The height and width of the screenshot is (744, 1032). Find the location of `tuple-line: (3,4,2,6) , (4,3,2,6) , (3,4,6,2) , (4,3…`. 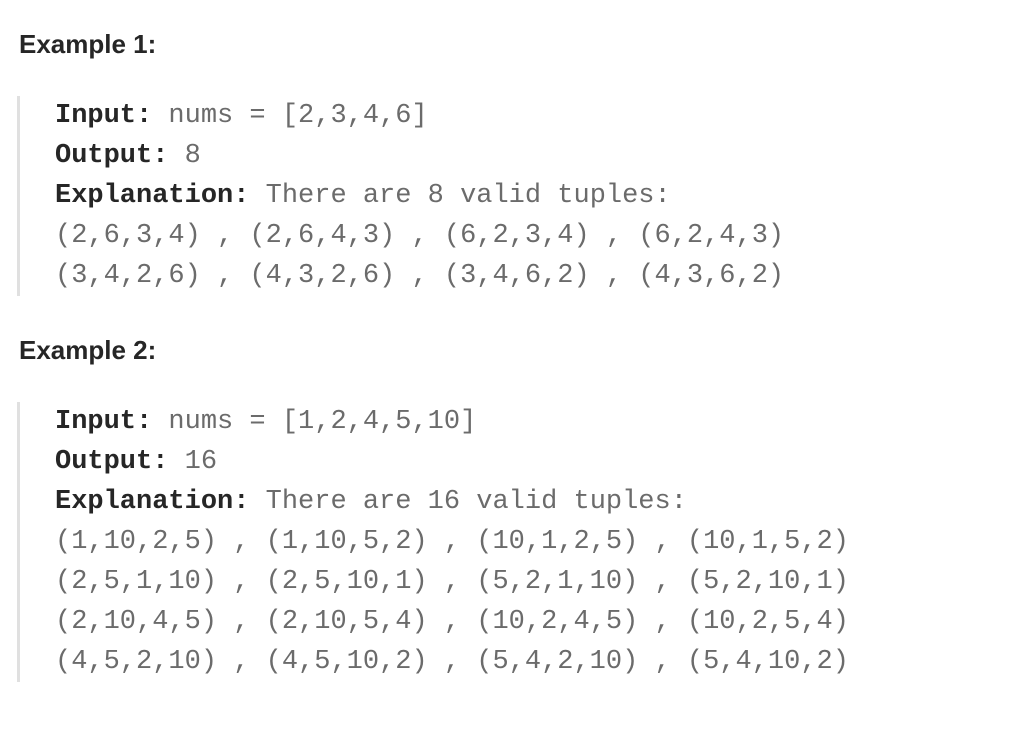

tuple-line: (3,4,2,6) , (4,3,2,6) , (3,4,6,2) , (4,3… is located at coordinates (420, 276).